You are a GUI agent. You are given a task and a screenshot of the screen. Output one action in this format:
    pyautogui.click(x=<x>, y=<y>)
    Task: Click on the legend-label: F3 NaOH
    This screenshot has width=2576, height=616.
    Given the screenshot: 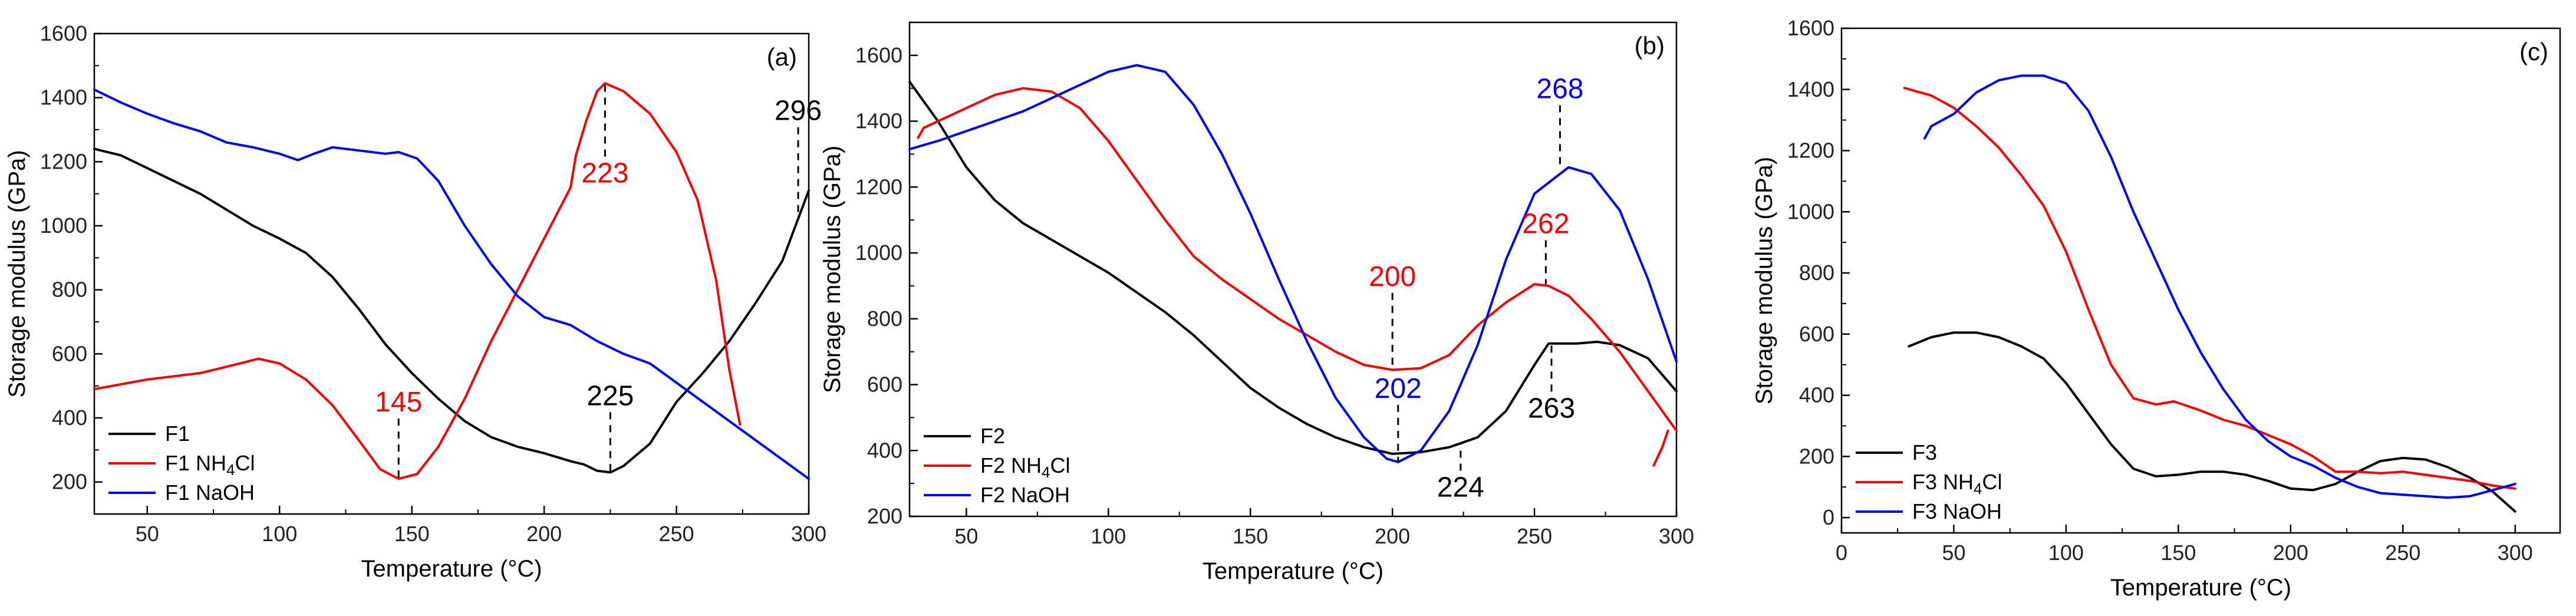 What is the action you would take?
    pyautogui.click(x=1957, y=511)
    